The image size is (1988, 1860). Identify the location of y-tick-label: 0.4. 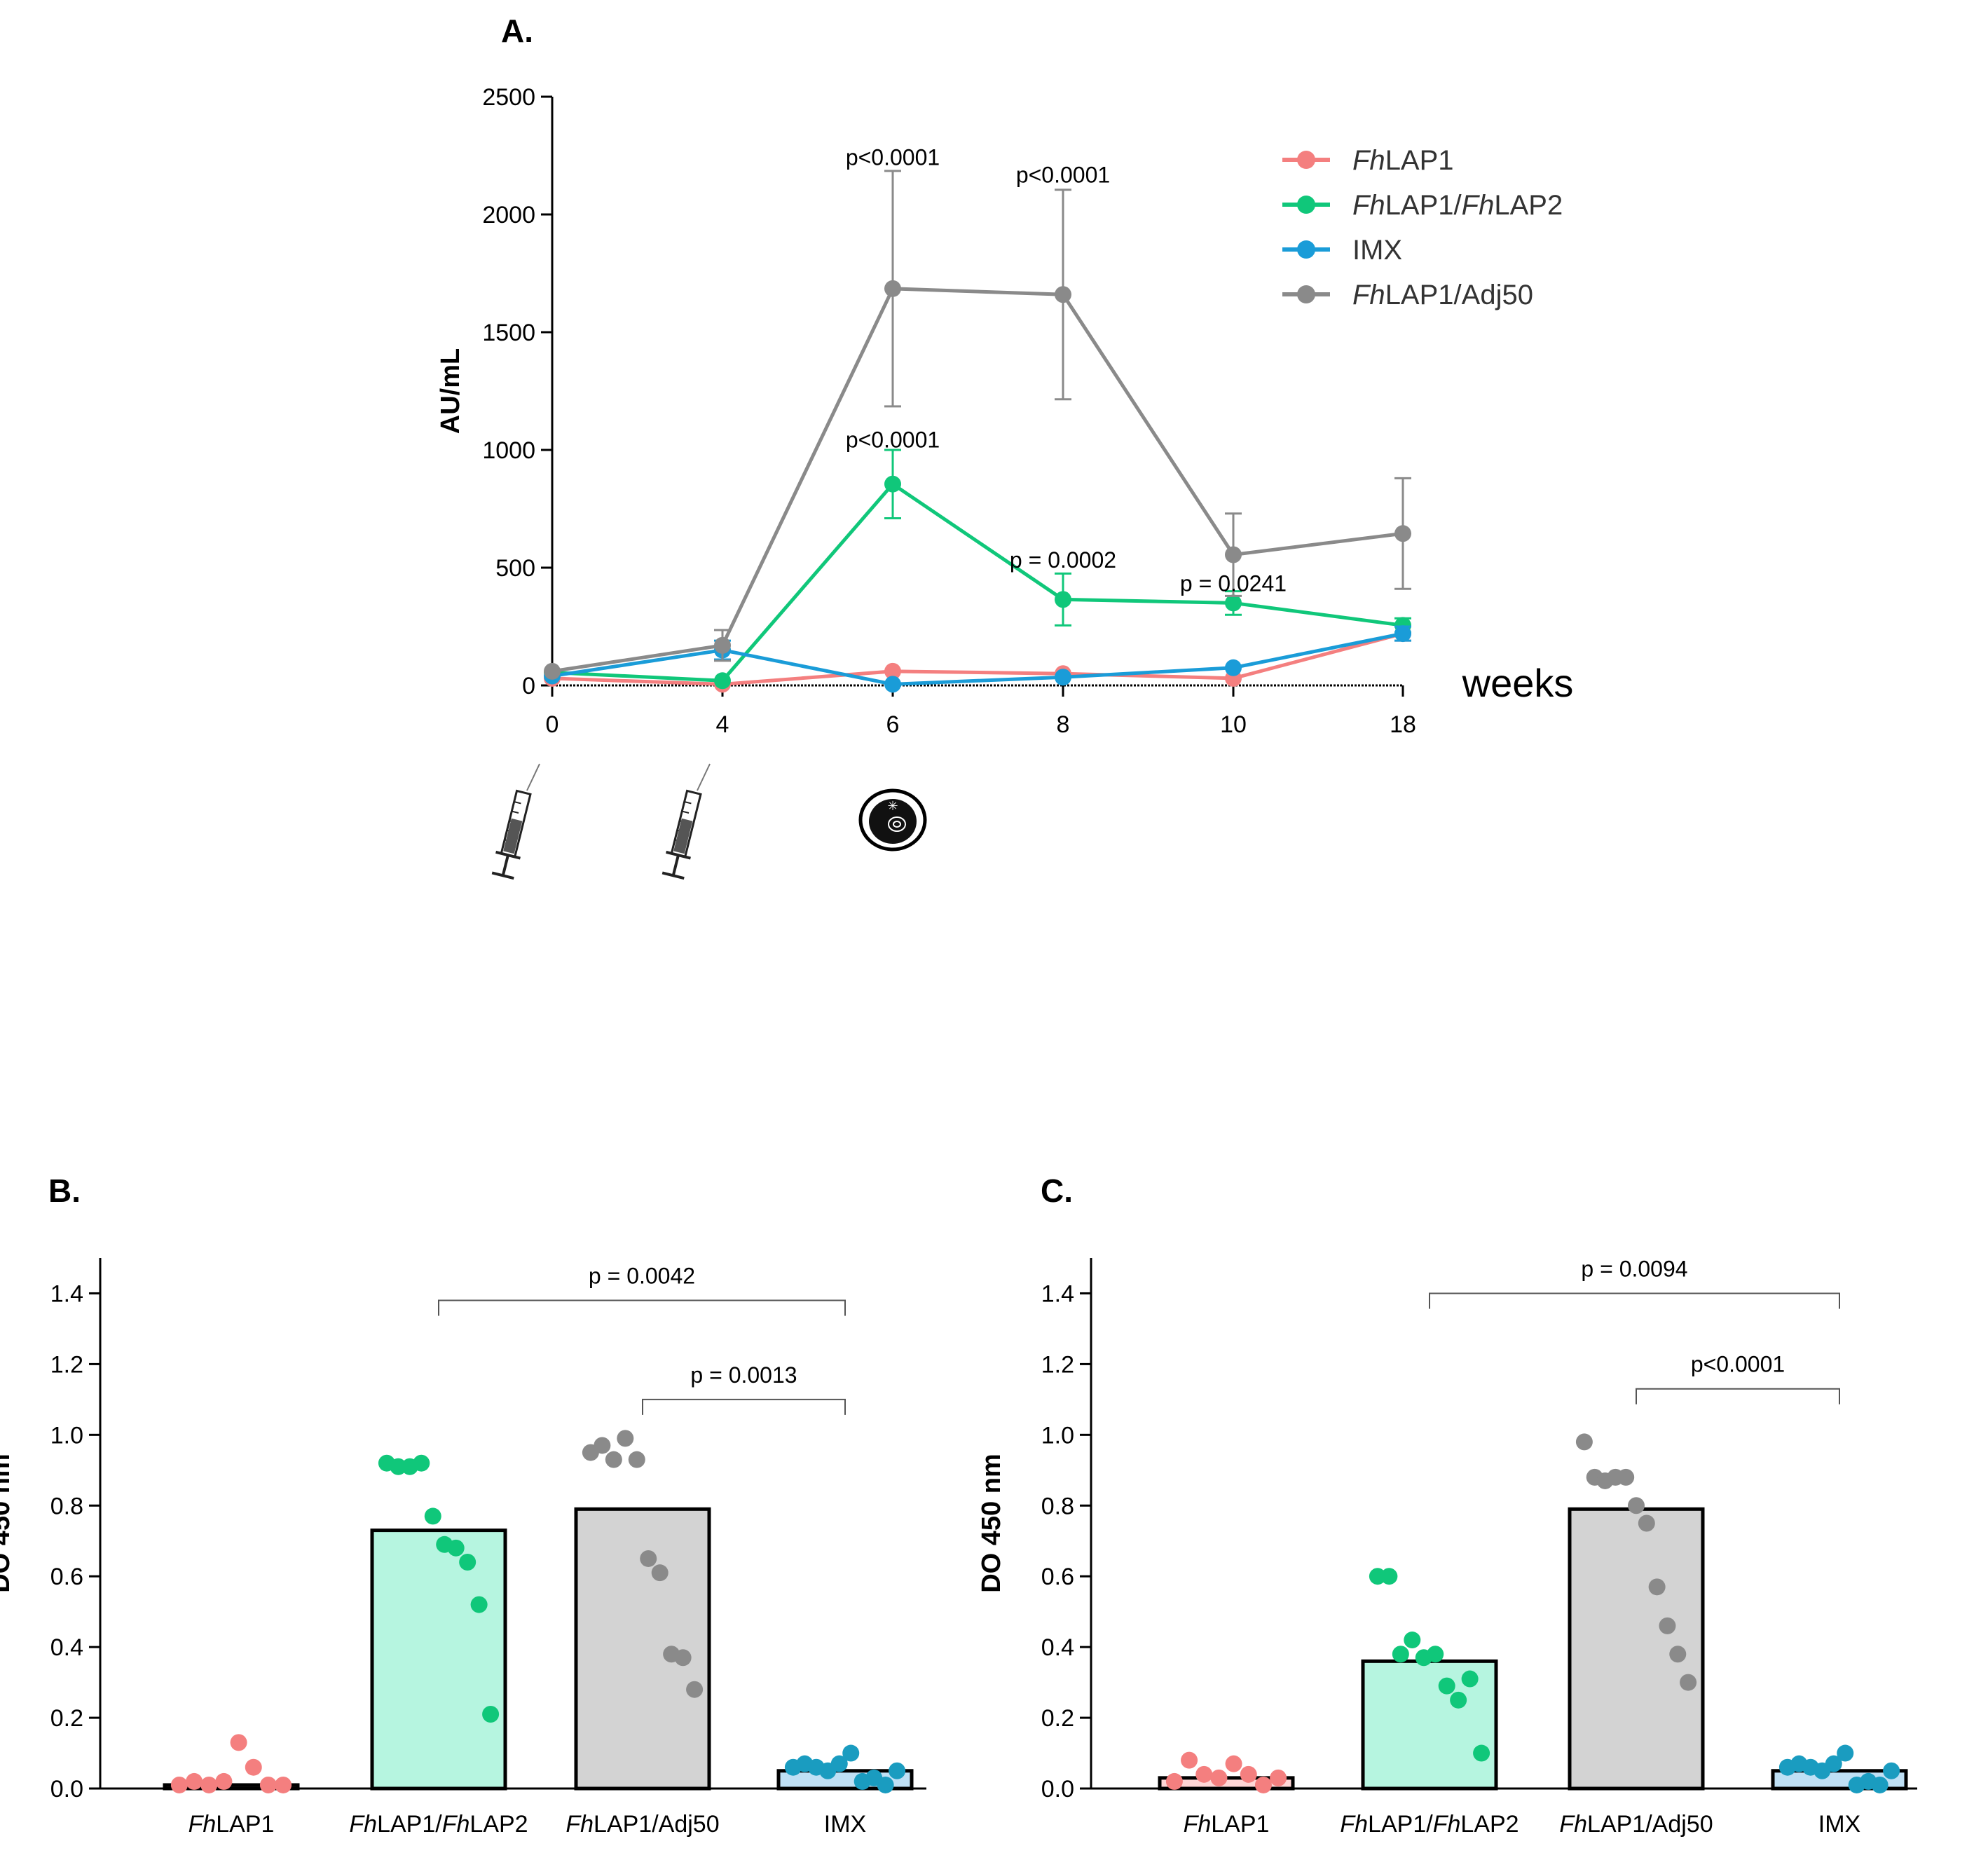
(66, 1647).